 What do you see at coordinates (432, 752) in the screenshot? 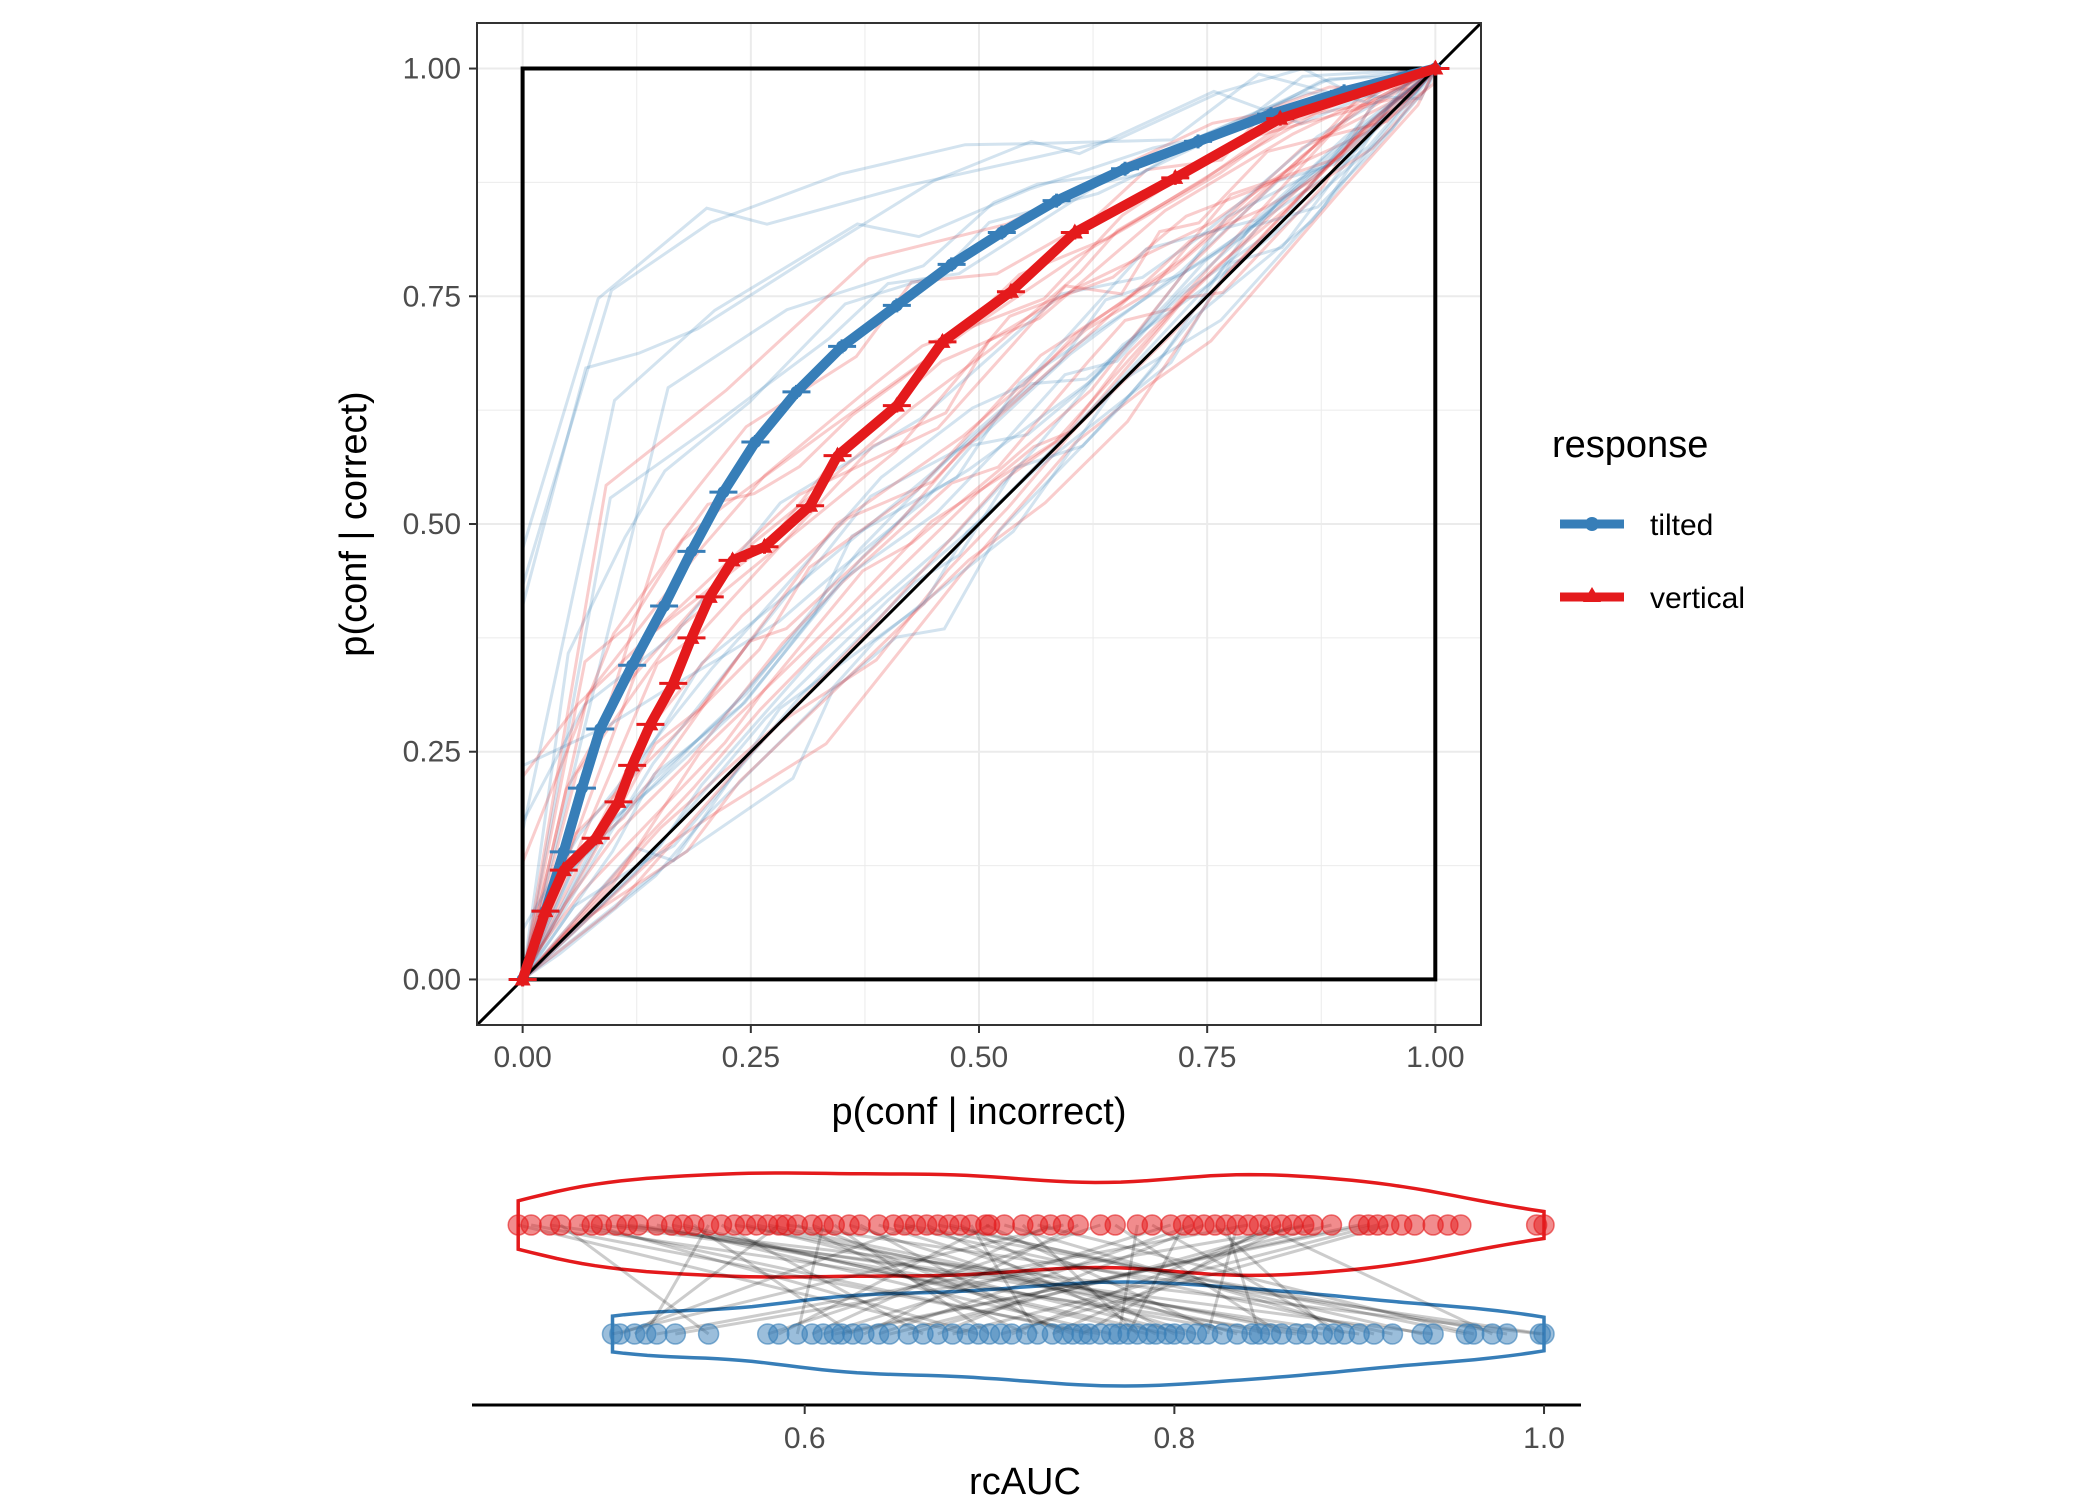
I see `roc-y-tick-label: 0.25` at bounding box center [432, 752].